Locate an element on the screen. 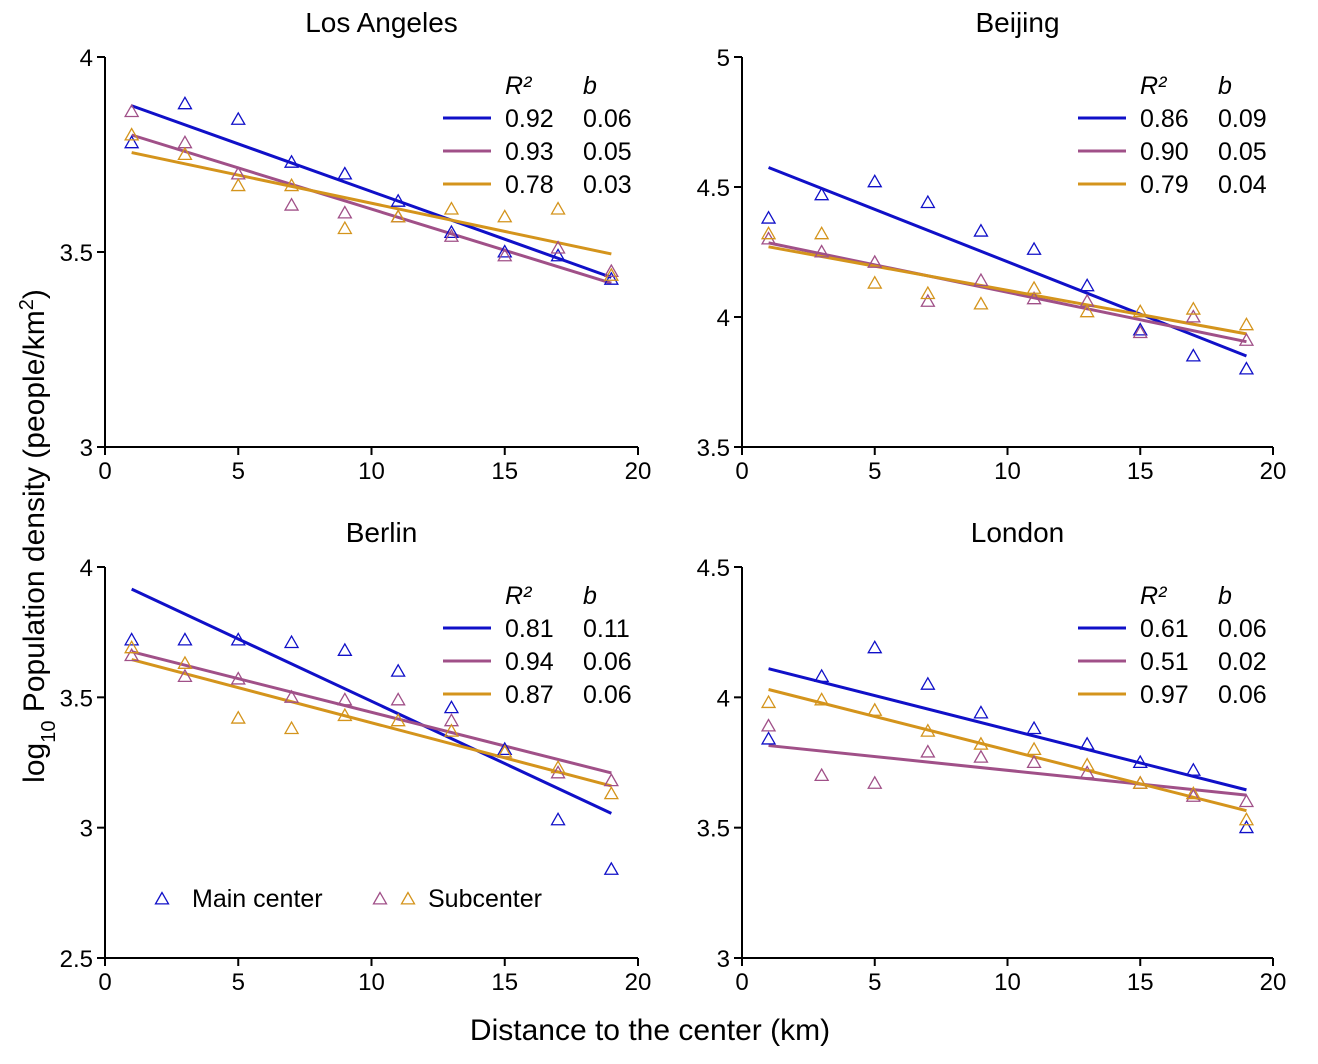 The image size is (1318, 1064). legend-b-value: 0.09 is located at coordinates (1242, 119).